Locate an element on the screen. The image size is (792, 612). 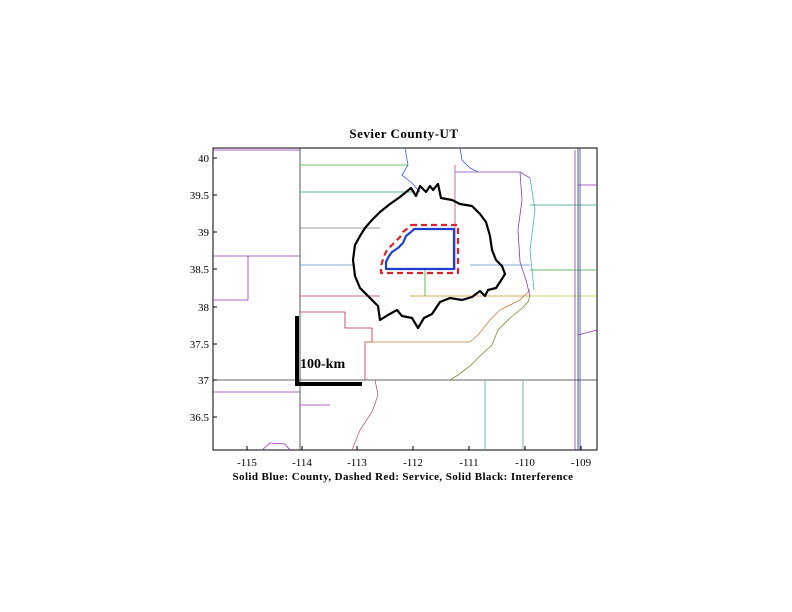
y-tick-label: 38.5 is located at coordinates (200, 270).